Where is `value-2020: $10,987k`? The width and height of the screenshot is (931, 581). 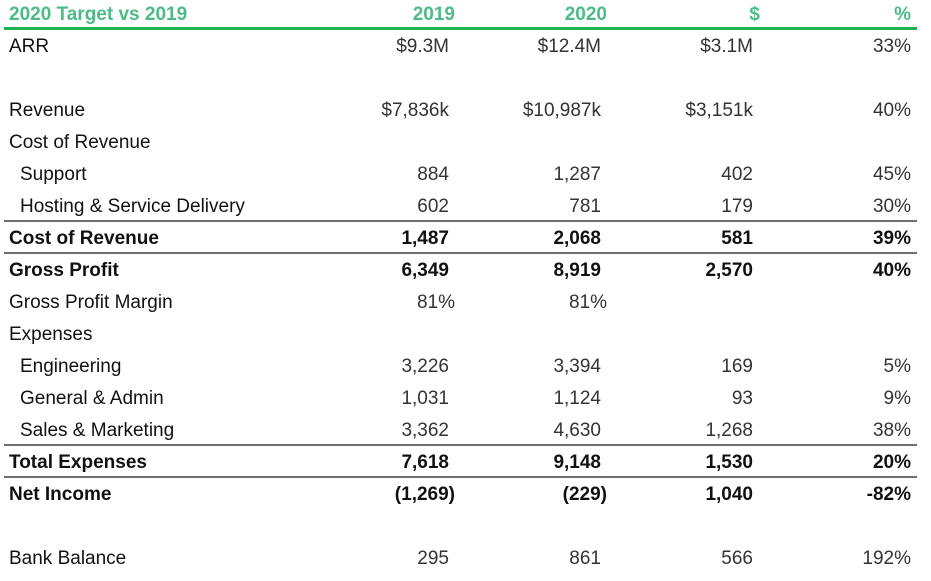
value-2020: $10,987k is located at coordinates (561, 110).